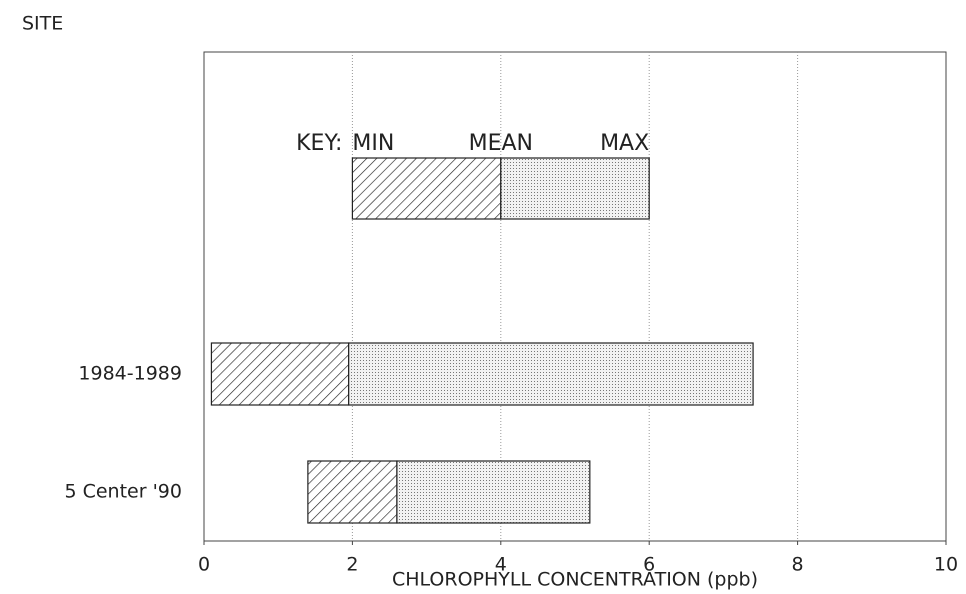 The height and width of the screenshot is (594, 966). I want to click on x-tick-label: 8, so click(798, 565).